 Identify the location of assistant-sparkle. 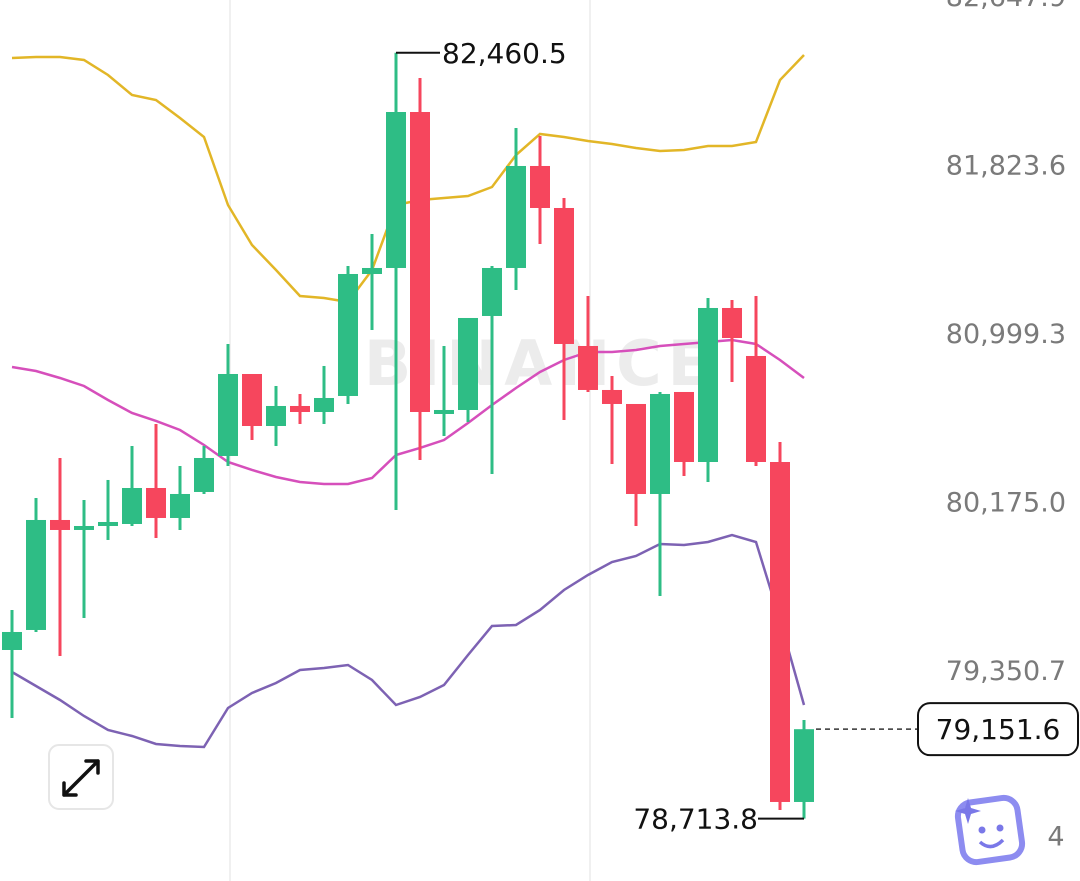
(968, 811).